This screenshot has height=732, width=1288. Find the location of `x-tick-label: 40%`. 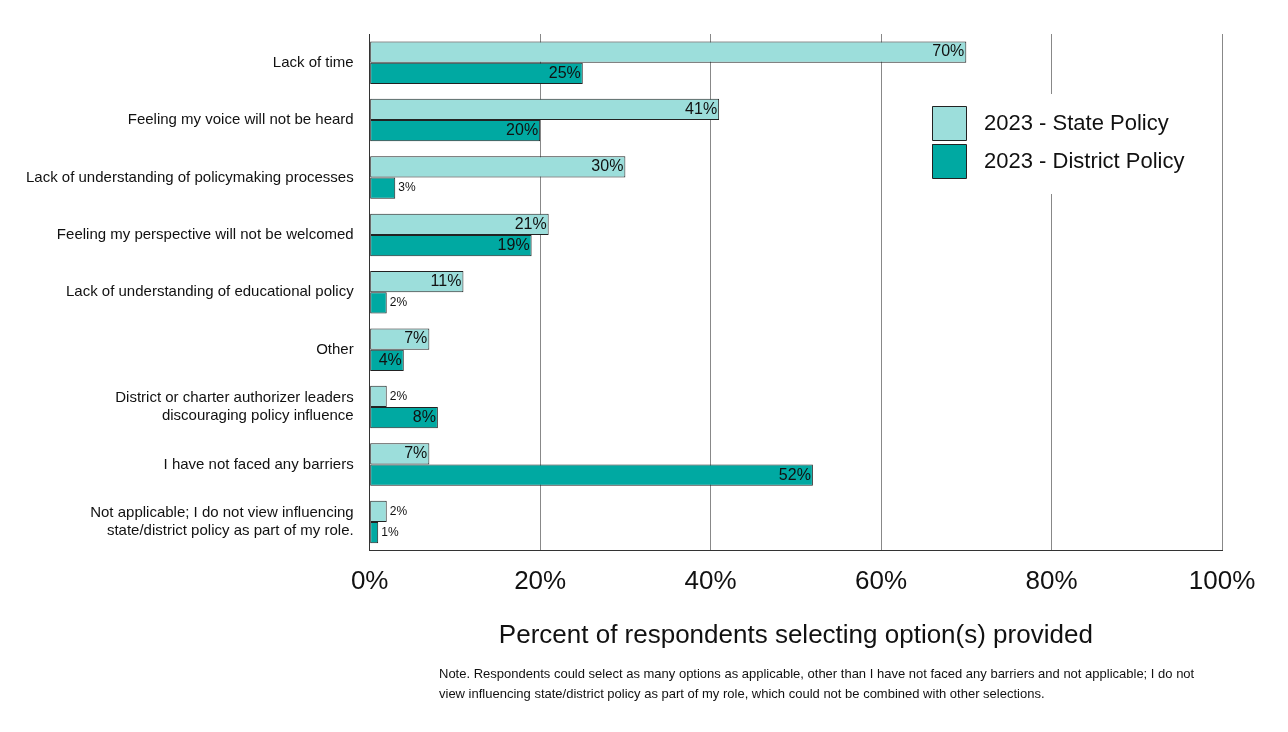

x-tick-label: 40% is located at coordinates (710, 580).